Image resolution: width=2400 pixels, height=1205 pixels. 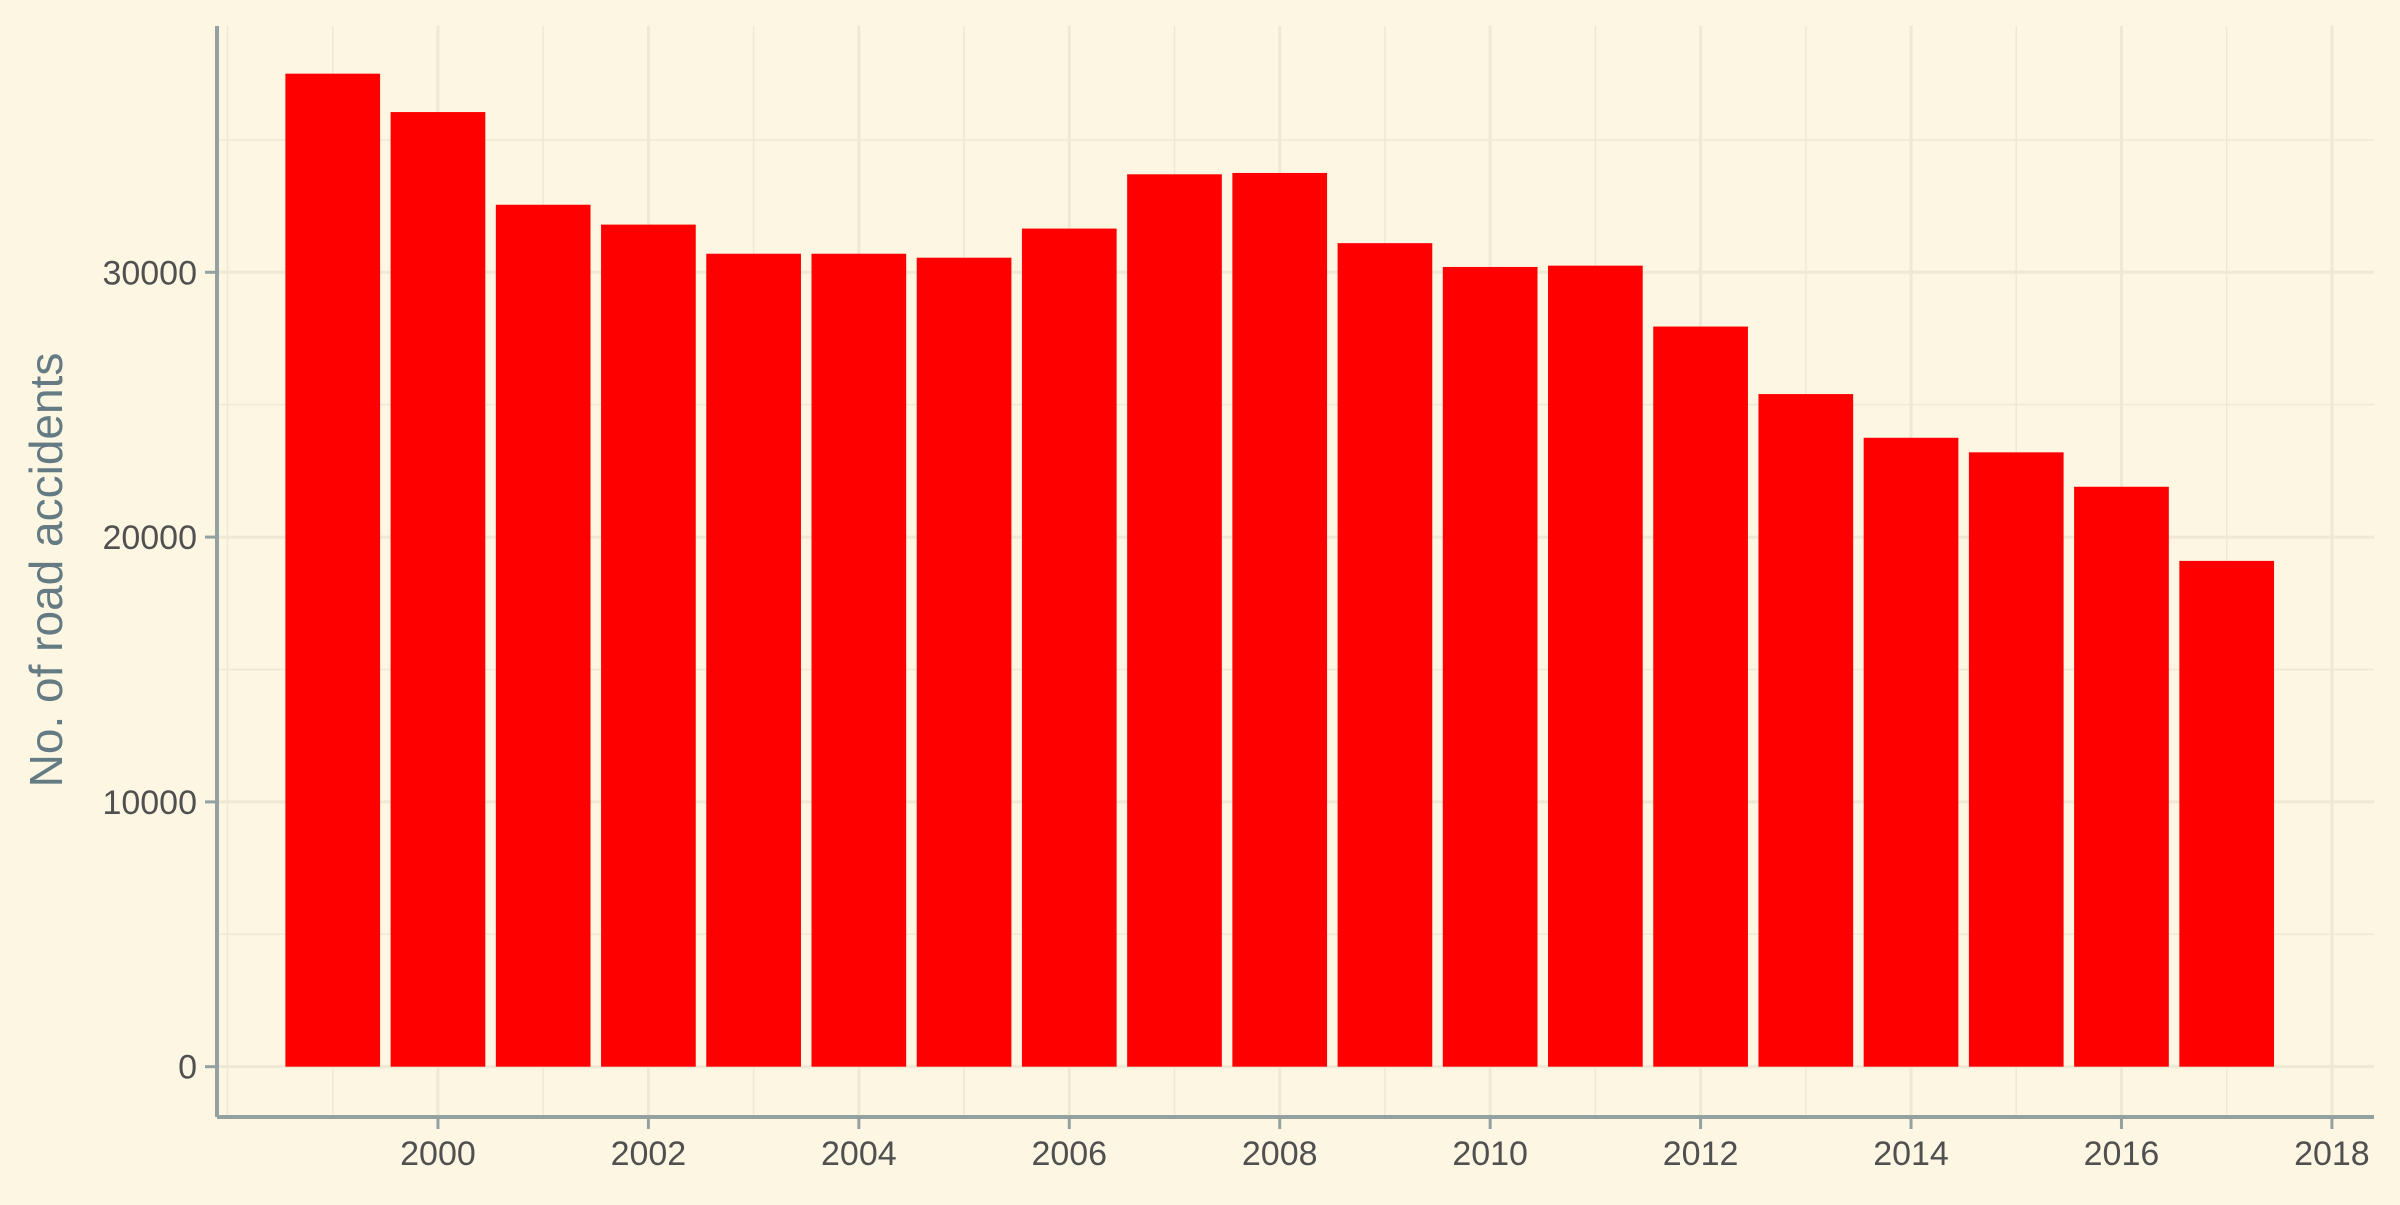 I want to click on bar-2006, so click(x=1069, y=647).